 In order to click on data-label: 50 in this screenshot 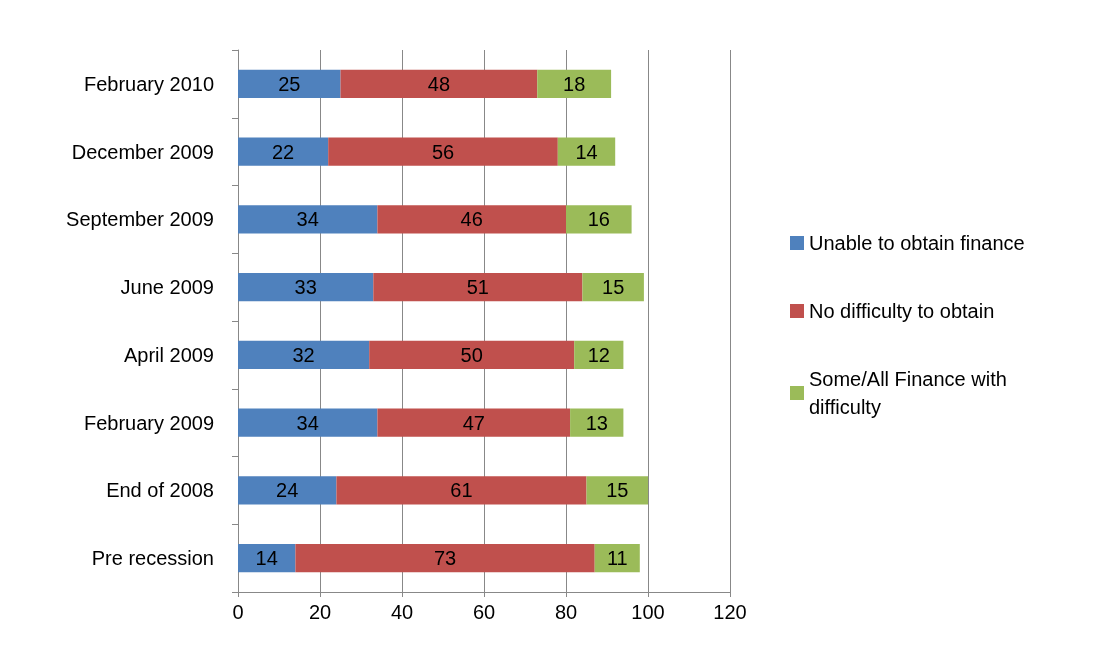, I will do `click(471, 354)`.